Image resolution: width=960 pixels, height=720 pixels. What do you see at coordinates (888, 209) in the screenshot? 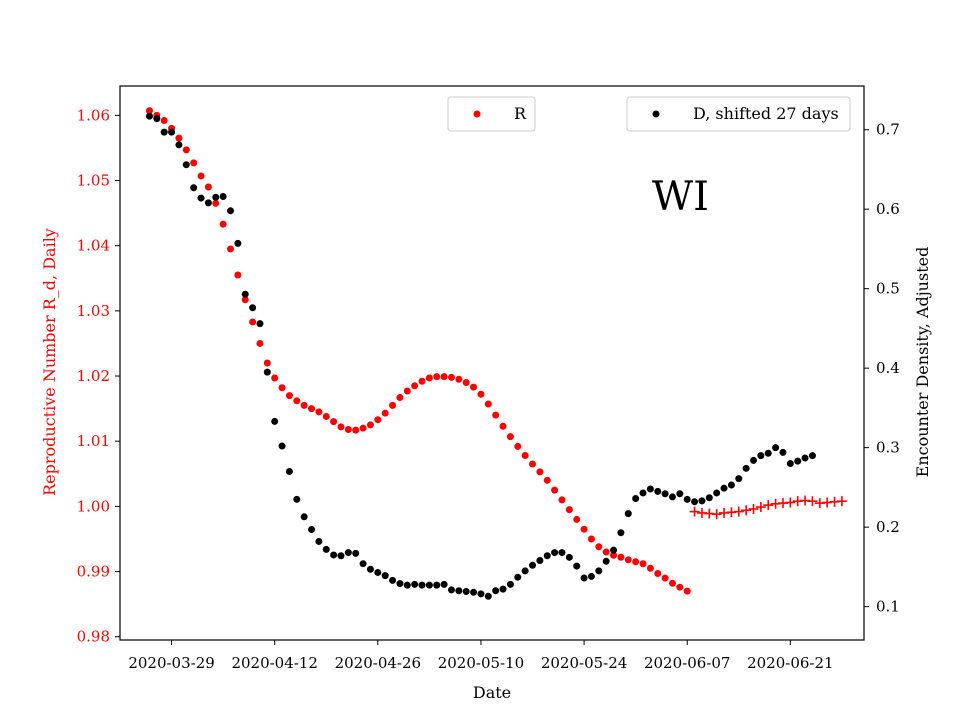
I see `right-y-tick-label: 0.6` at bounding box center [888, 209].